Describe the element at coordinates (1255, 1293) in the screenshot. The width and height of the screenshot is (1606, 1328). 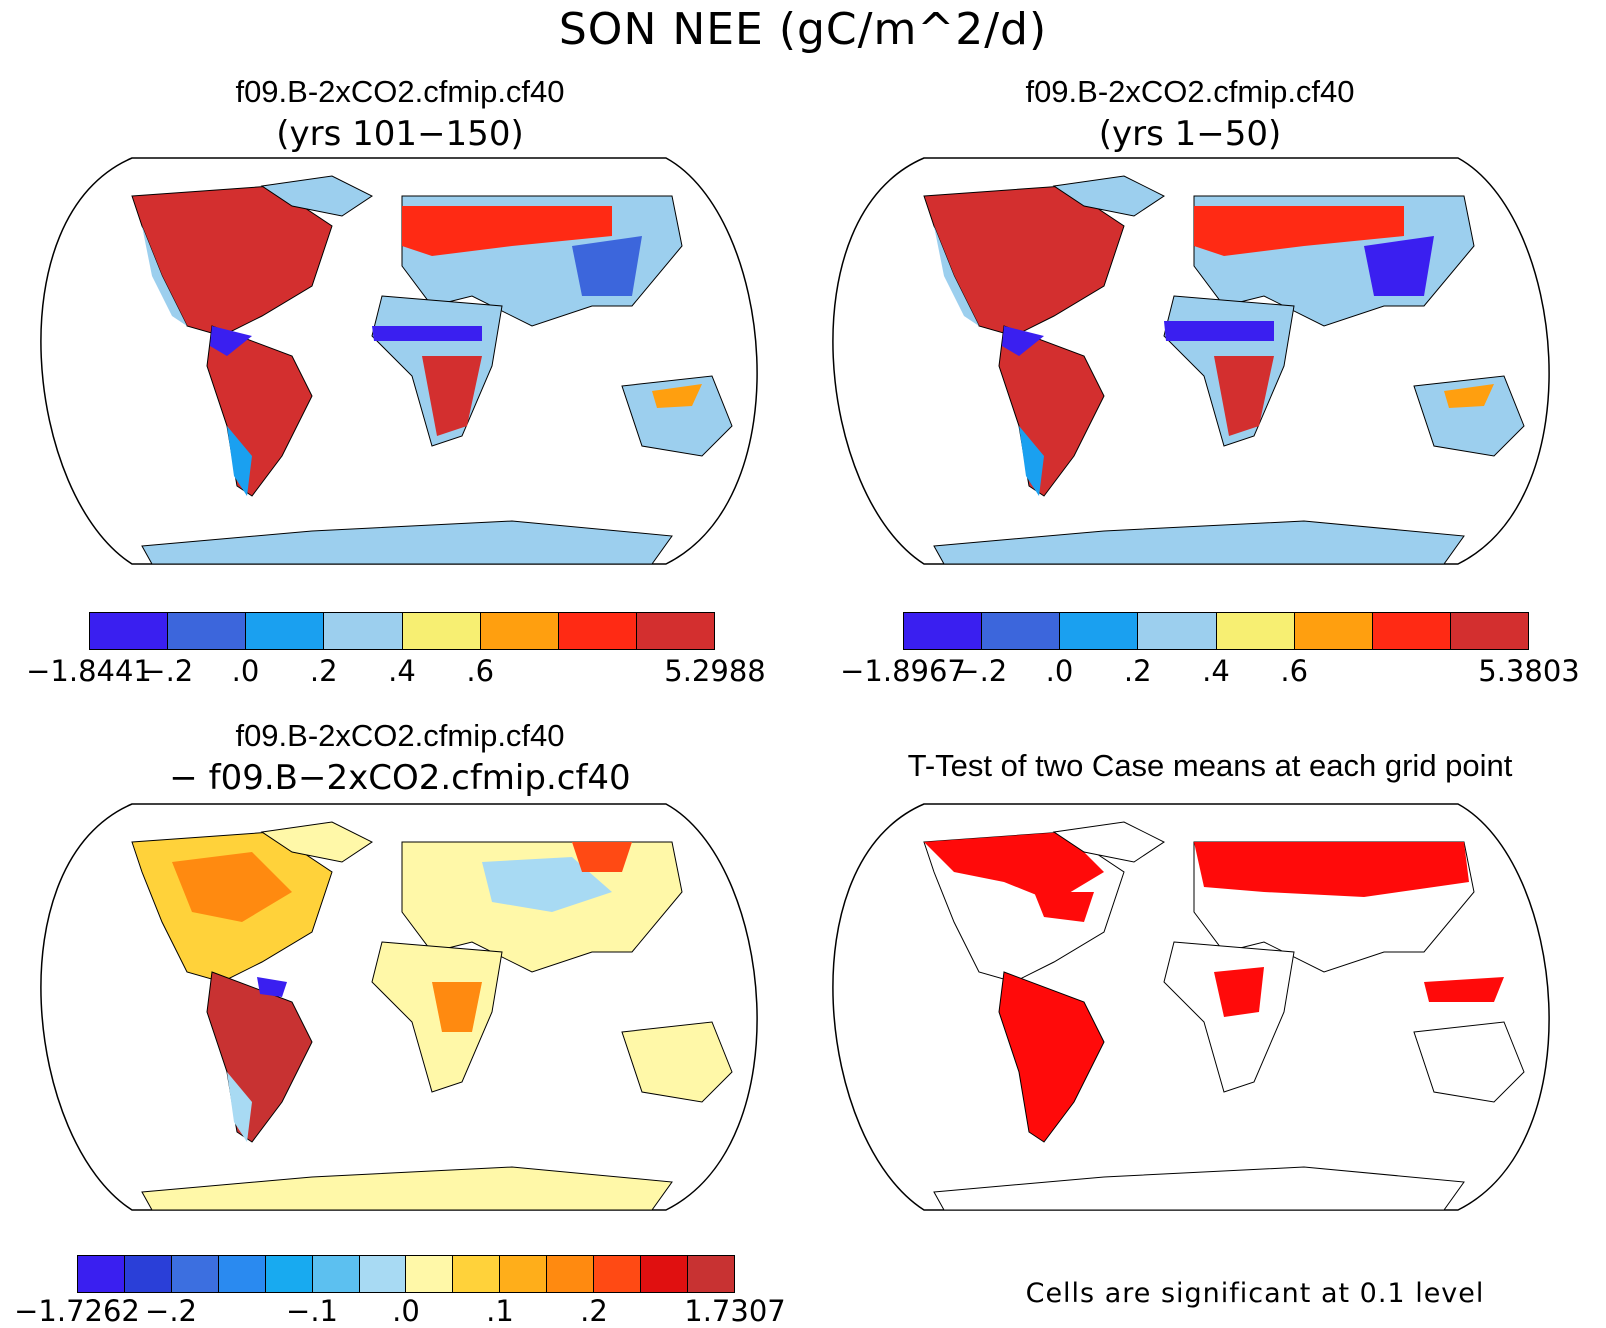
I see `significance-note: Cells are significant at 0.1 level` at that location.